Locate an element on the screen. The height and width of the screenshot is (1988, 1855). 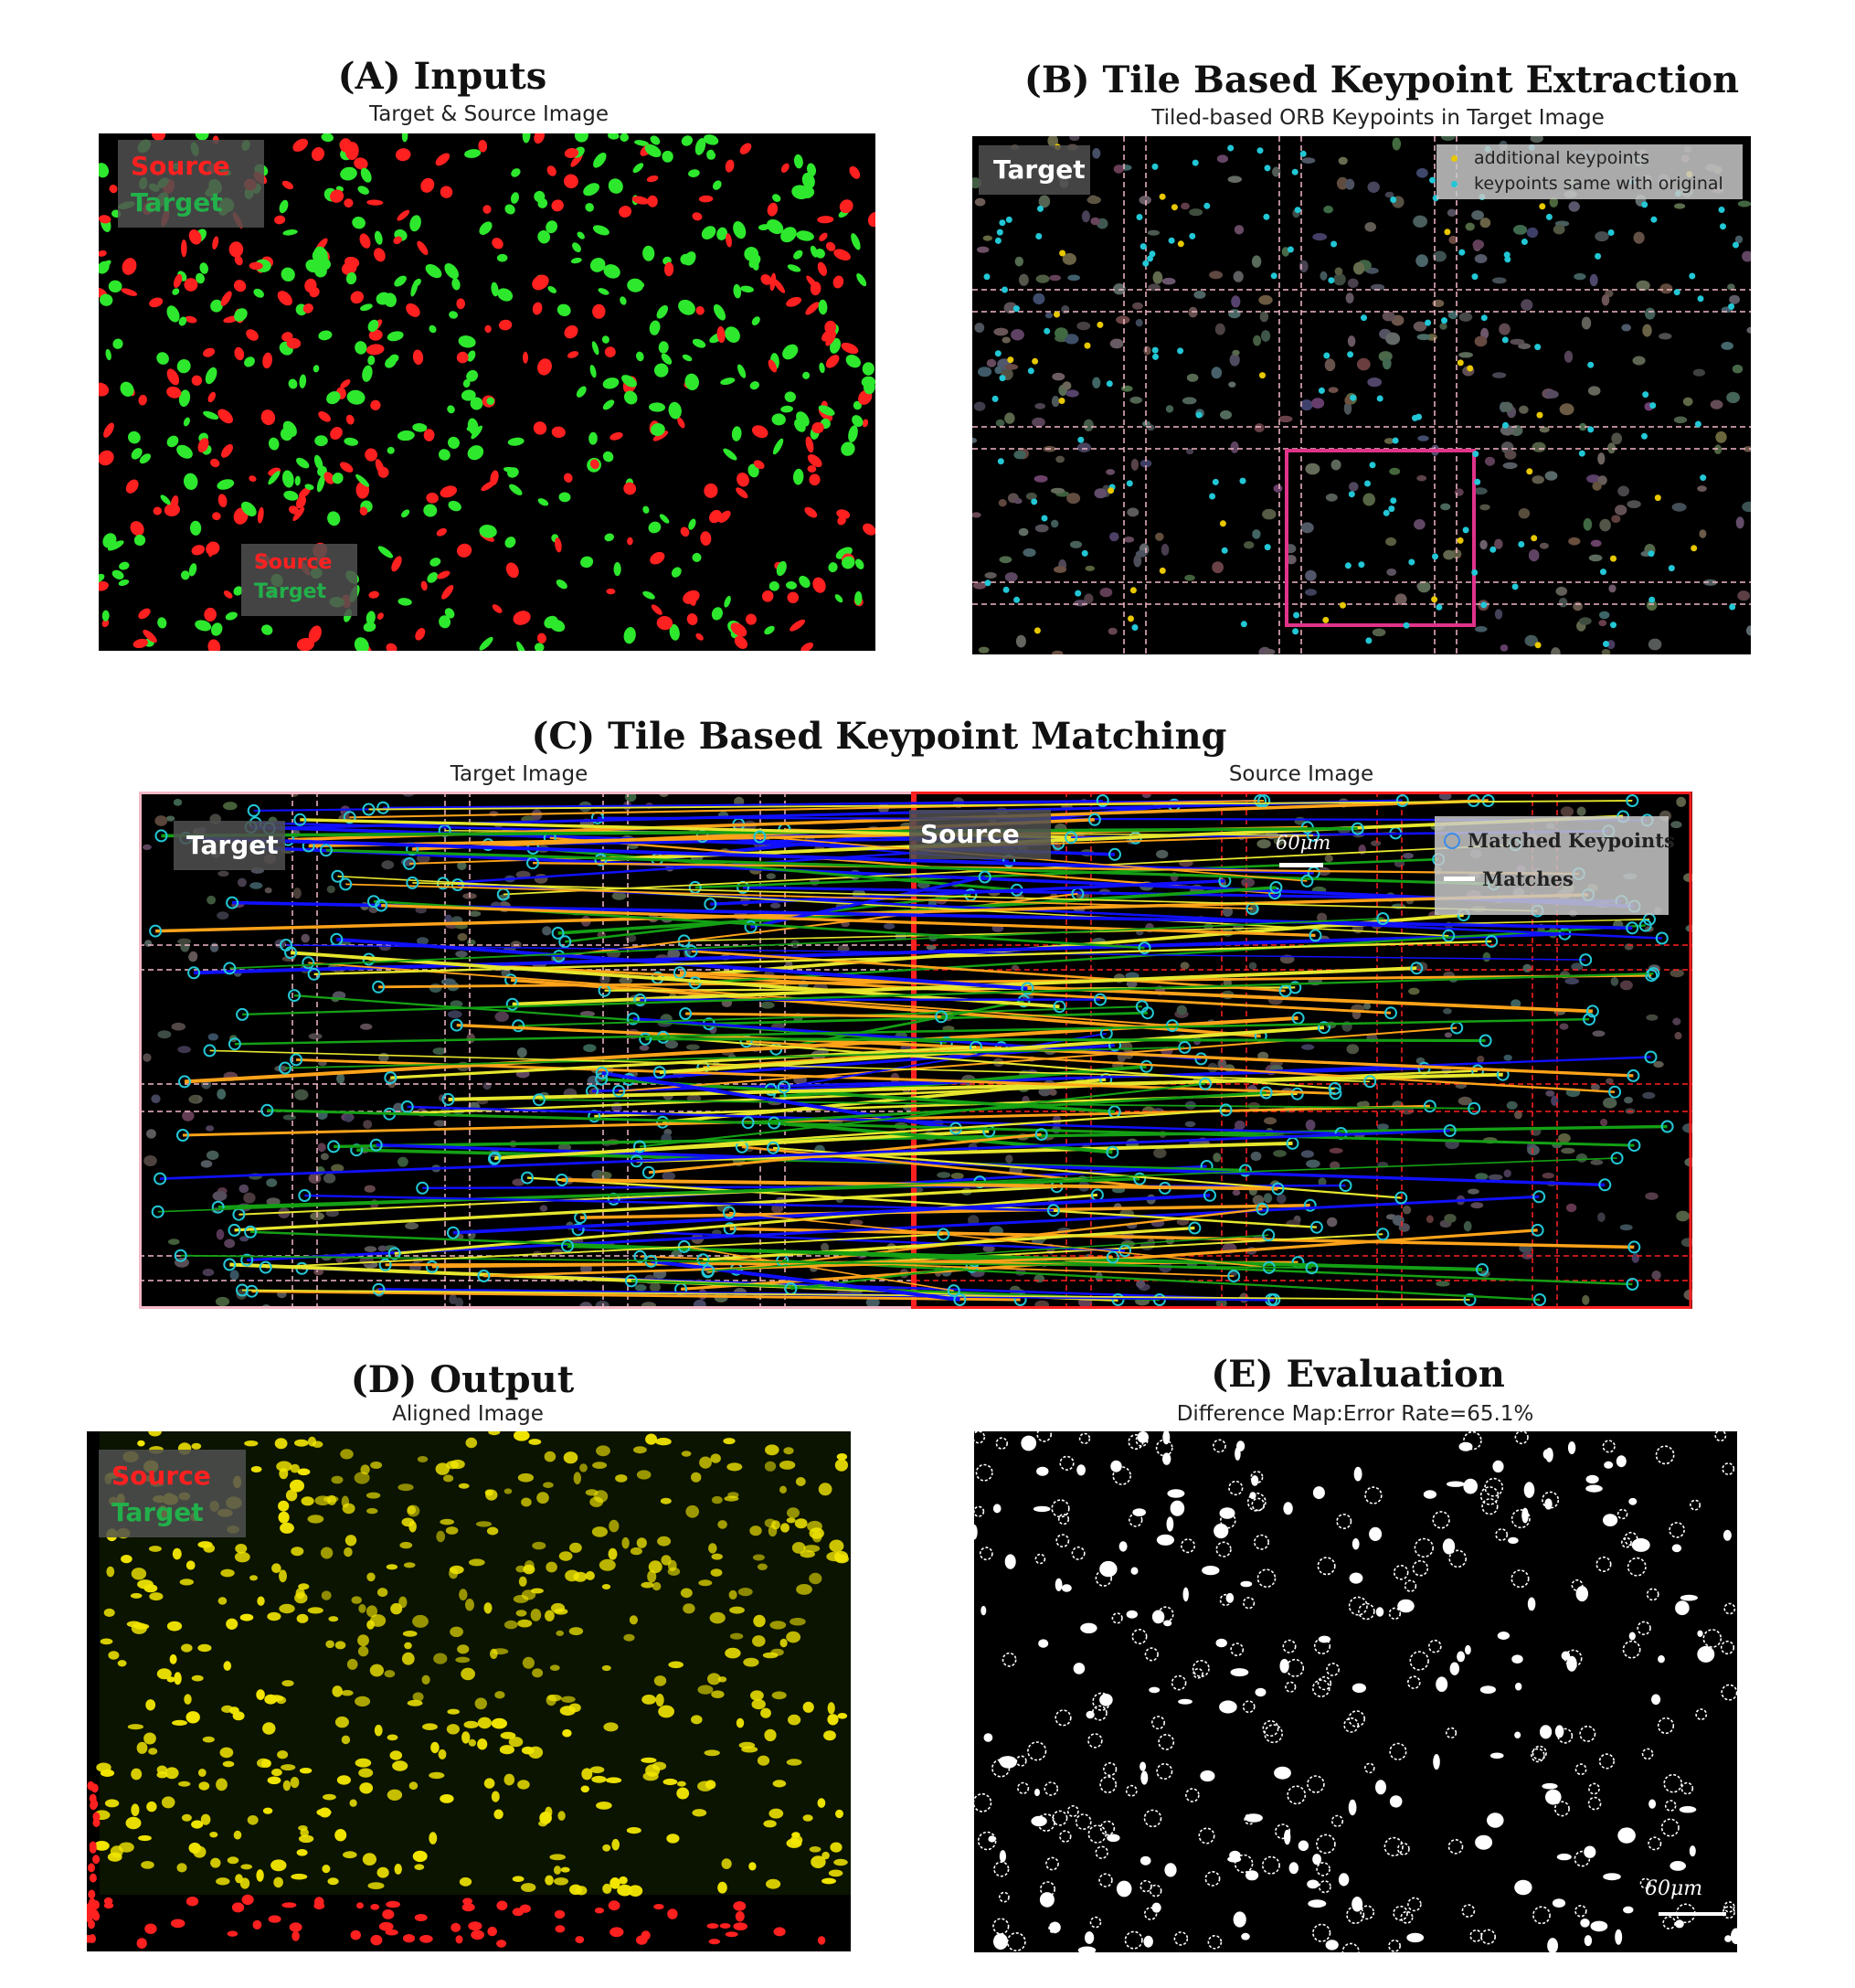
legend-matches-label: Matches is located at coordinates (1528, 878).